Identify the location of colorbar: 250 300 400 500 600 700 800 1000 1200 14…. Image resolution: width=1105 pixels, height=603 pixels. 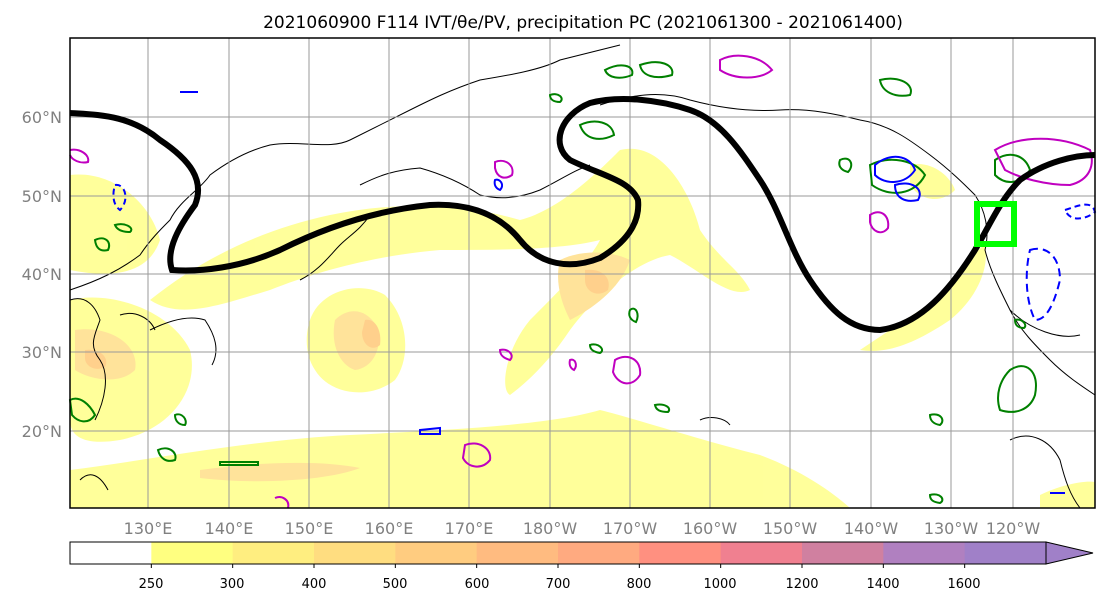
(581, 566).